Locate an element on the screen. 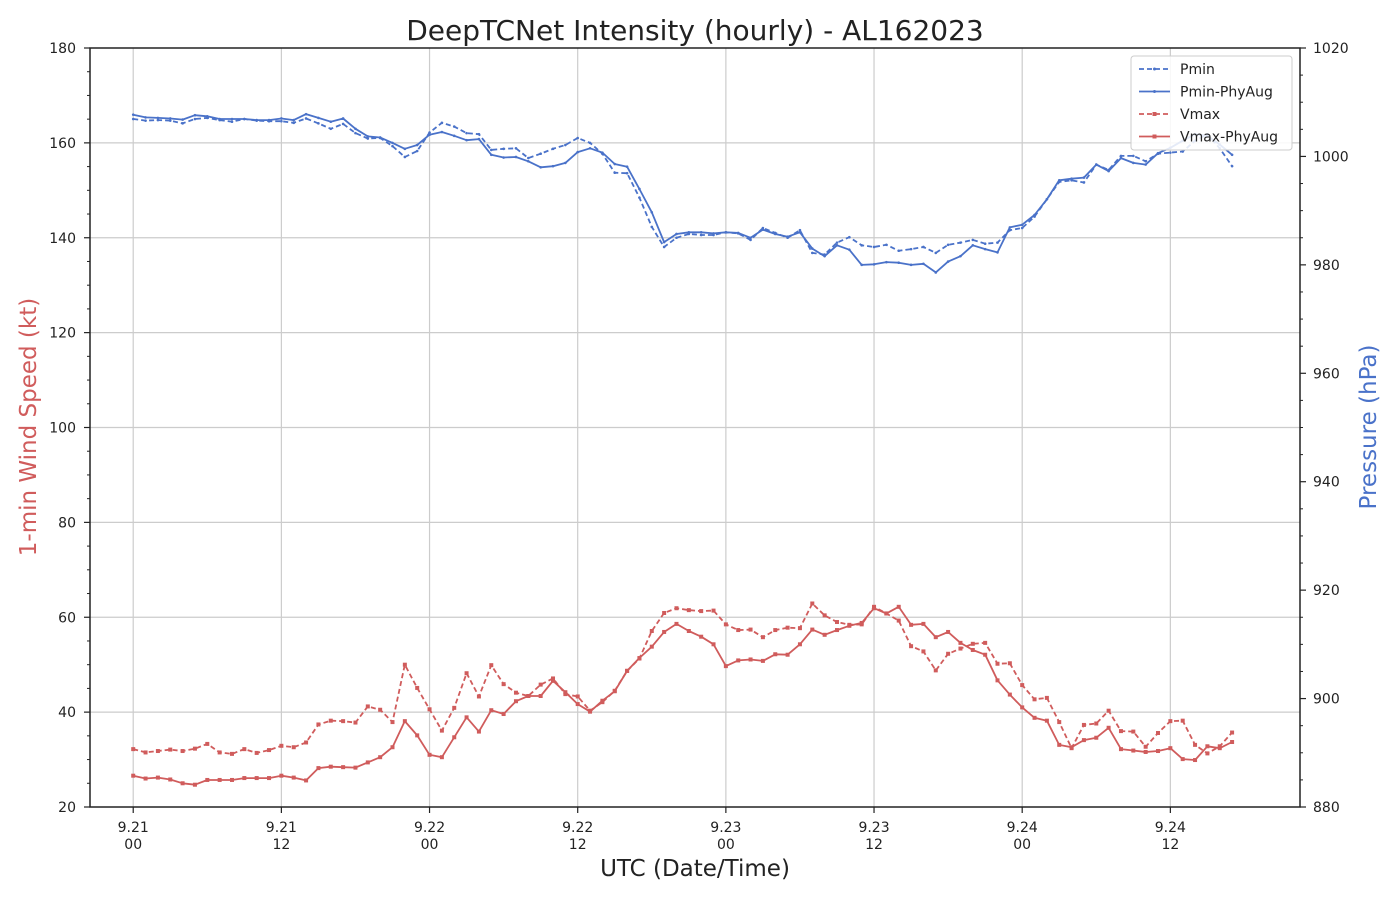 The width and height of the screenshot is (1400, 900). y-right-tick-label: 880 is located at coordinates (1326, 808).